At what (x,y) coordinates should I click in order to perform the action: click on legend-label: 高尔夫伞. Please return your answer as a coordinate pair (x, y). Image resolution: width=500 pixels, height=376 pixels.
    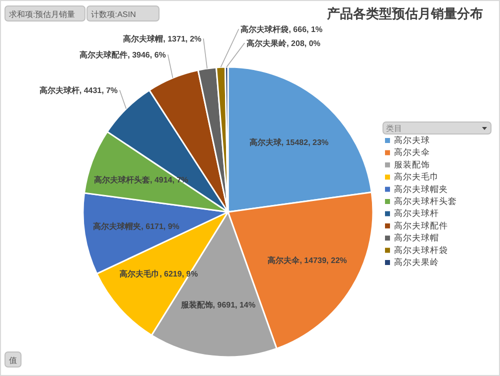
    Looking at the image, I should click on (412, 152).